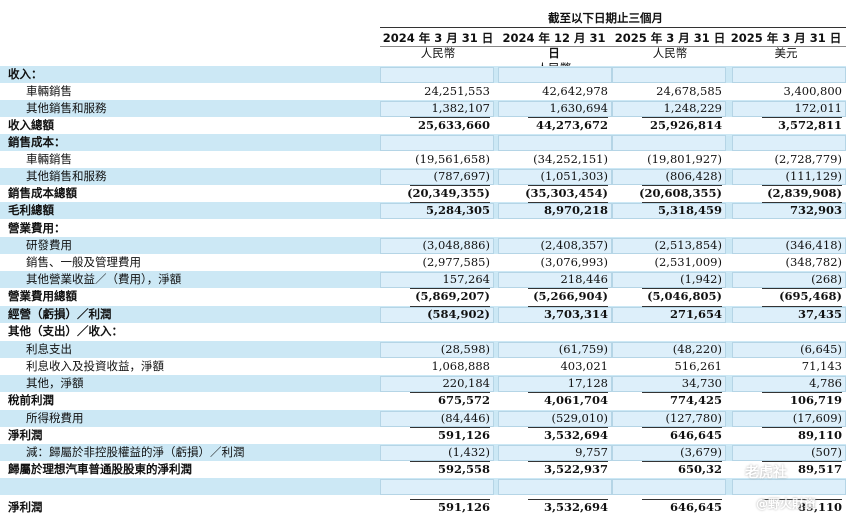 This screenshot has width=846, height=525. Describe the element at coordinates (813, 262) in the screenshot. I see `row-value: (348,782)` at that location.